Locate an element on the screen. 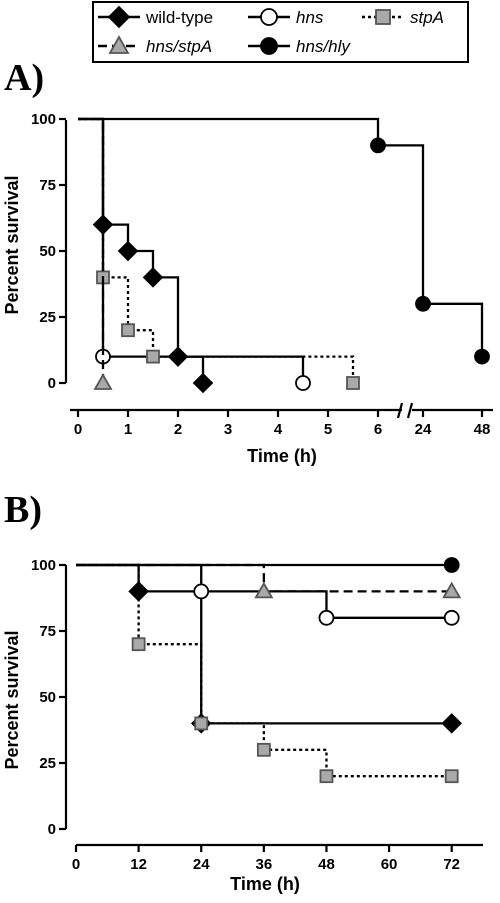 This screenshot has height=903, width=500. panel-a-x-axis-title: Time (h) is located at coordinates (282, 456).